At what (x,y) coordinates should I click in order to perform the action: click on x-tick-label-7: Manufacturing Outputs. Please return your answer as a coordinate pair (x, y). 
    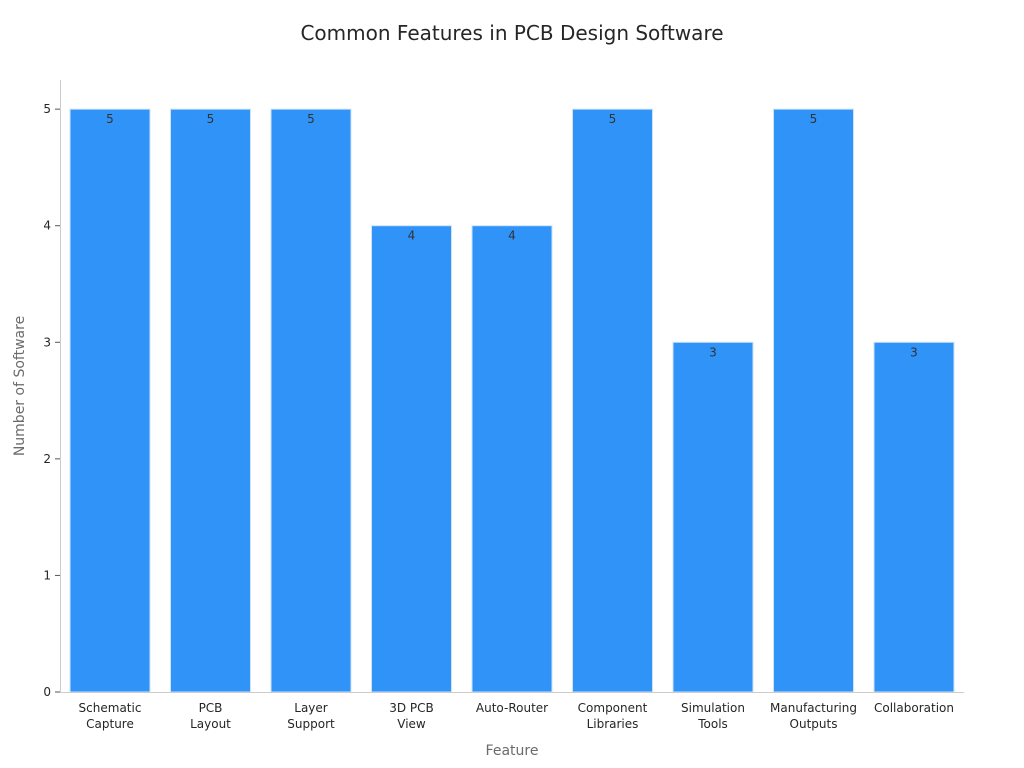
    Looking at the image, I should click on (813, 716).